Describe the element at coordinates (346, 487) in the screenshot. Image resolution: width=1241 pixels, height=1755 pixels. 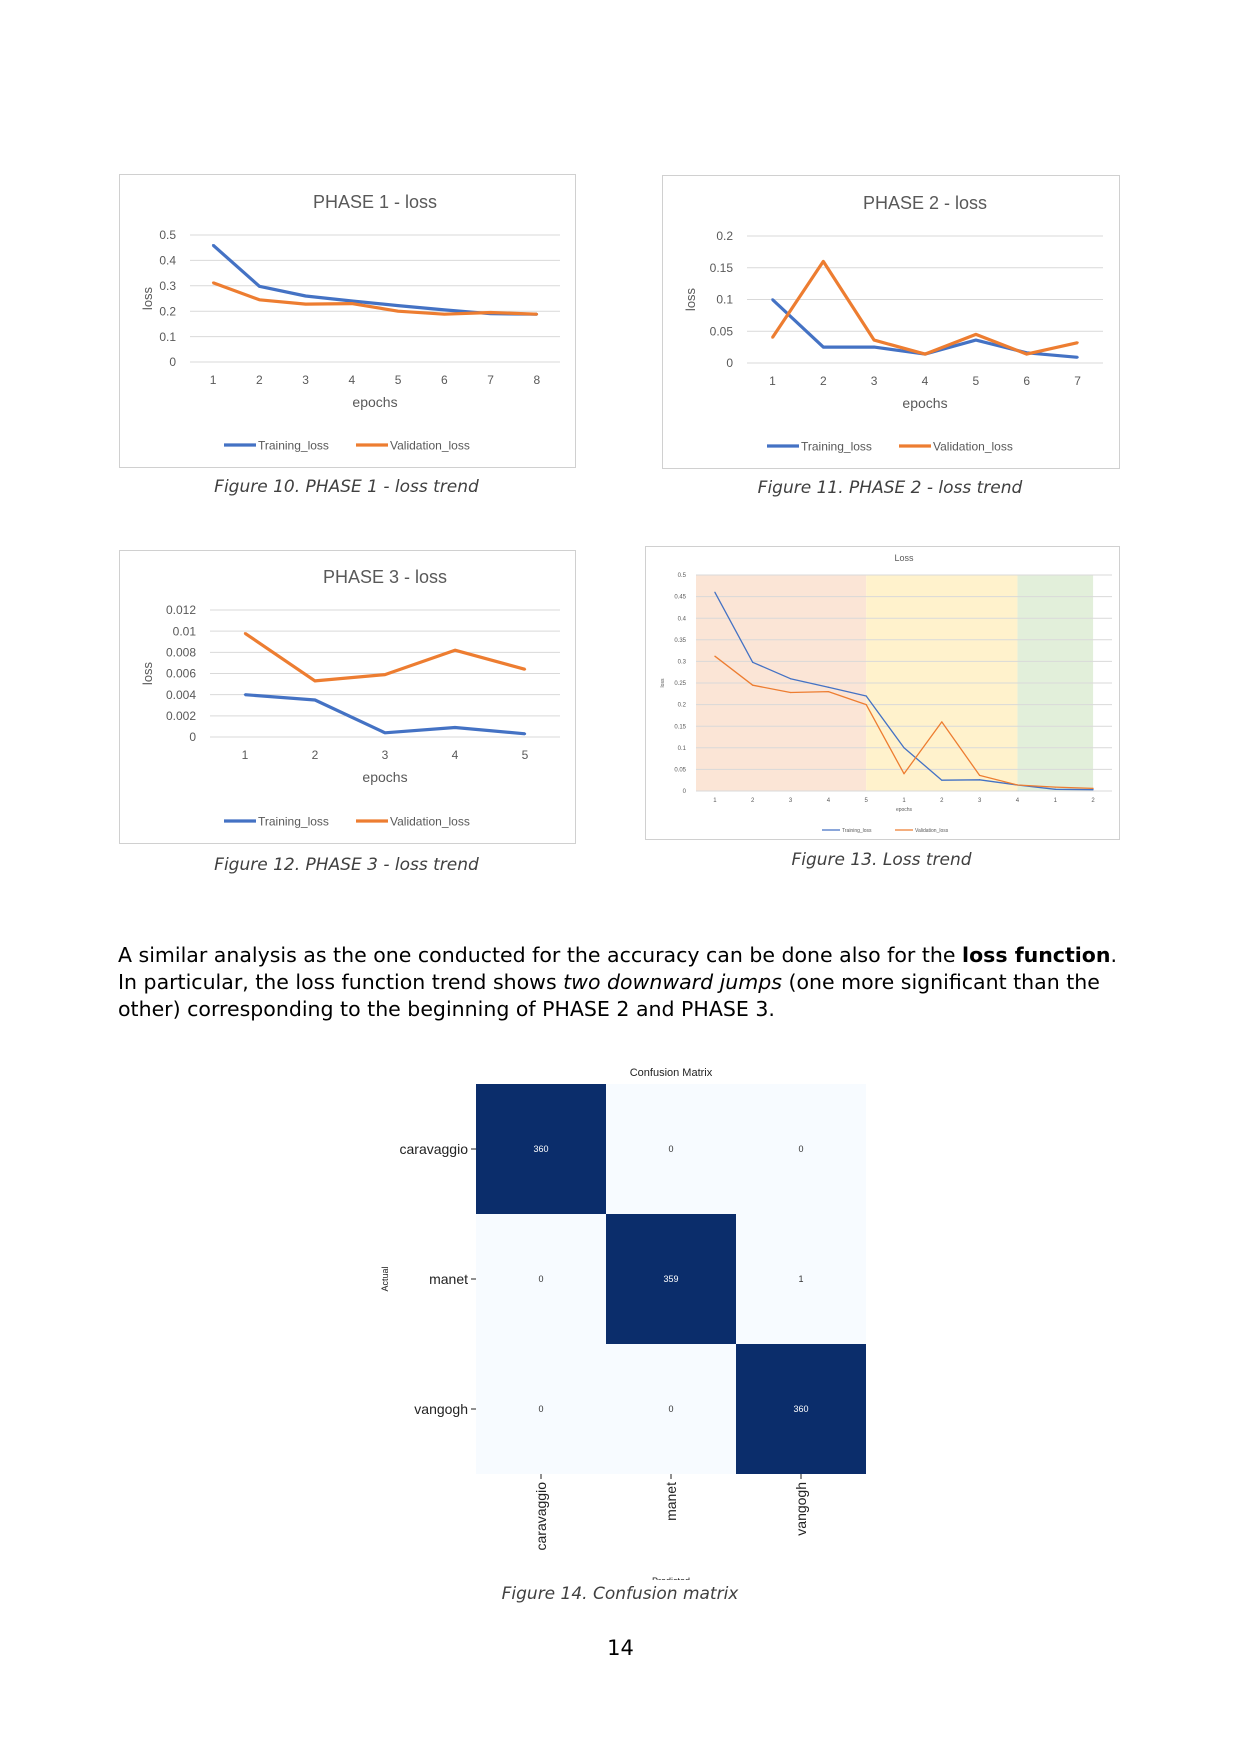
I see `figure-caption: Figure 10. PHASE 1 - loss trend` at that location.